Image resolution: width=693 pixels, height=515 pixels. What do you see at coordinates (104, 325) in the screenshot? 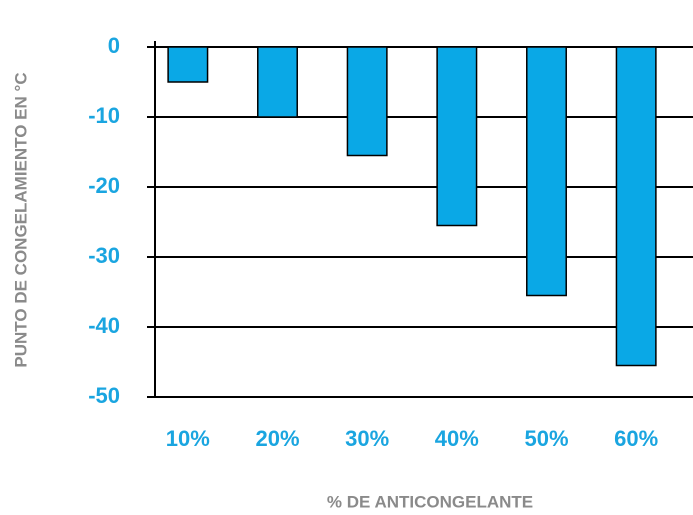
I see `y-tick-label: -40` at bounding box center [104, 325].